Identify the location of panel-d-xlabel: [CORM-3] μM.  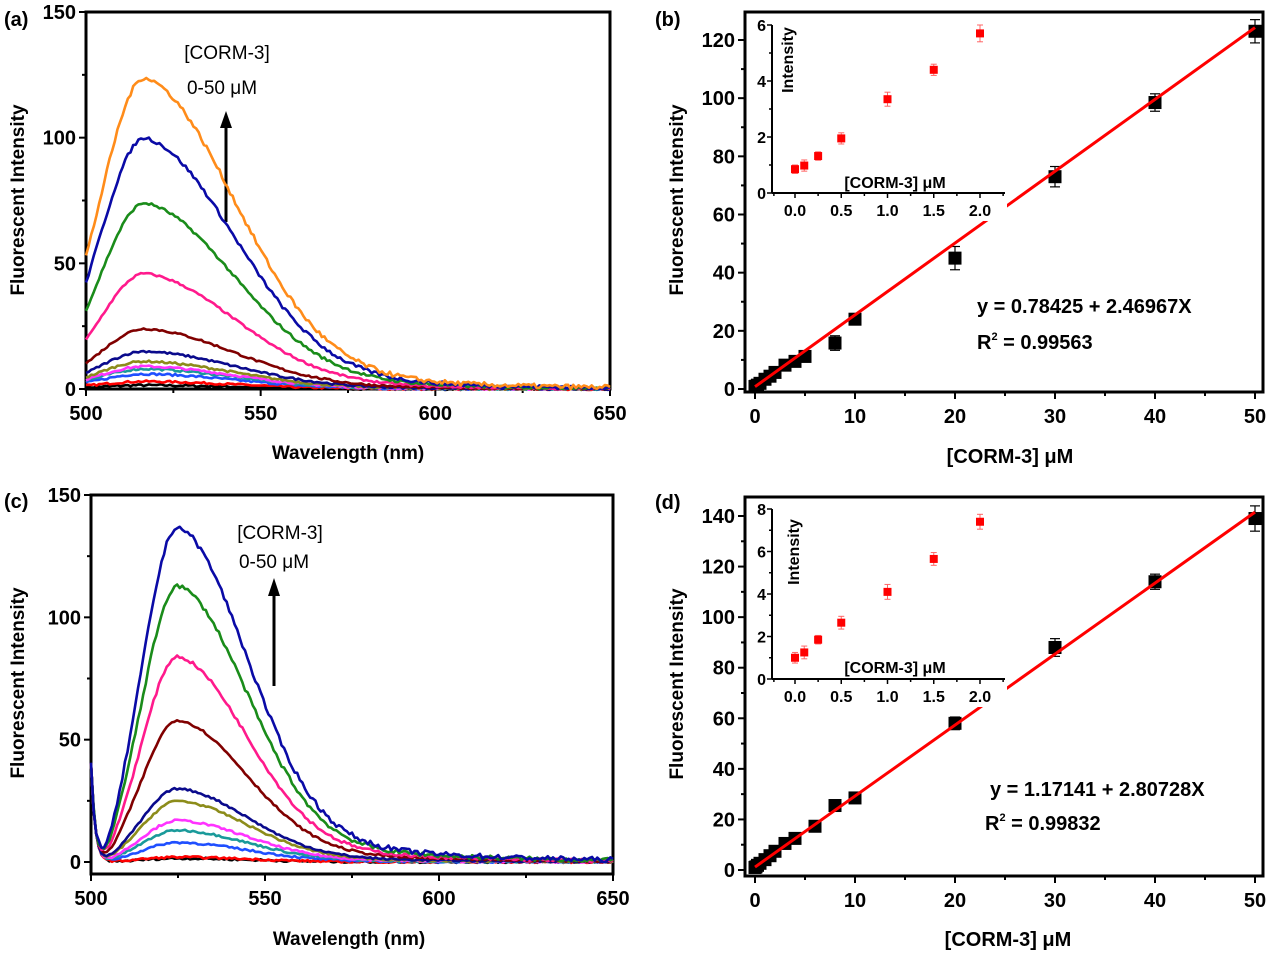
(1008, 940).